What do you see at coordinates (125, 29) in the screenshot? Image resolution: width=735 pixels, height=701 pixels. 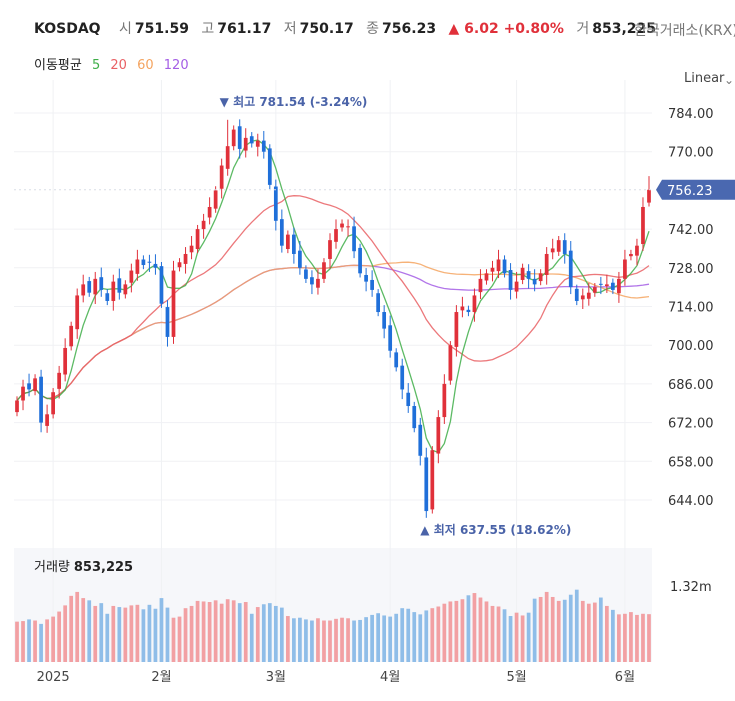 I see `open-label: 시` at bounding box center [125, 29].